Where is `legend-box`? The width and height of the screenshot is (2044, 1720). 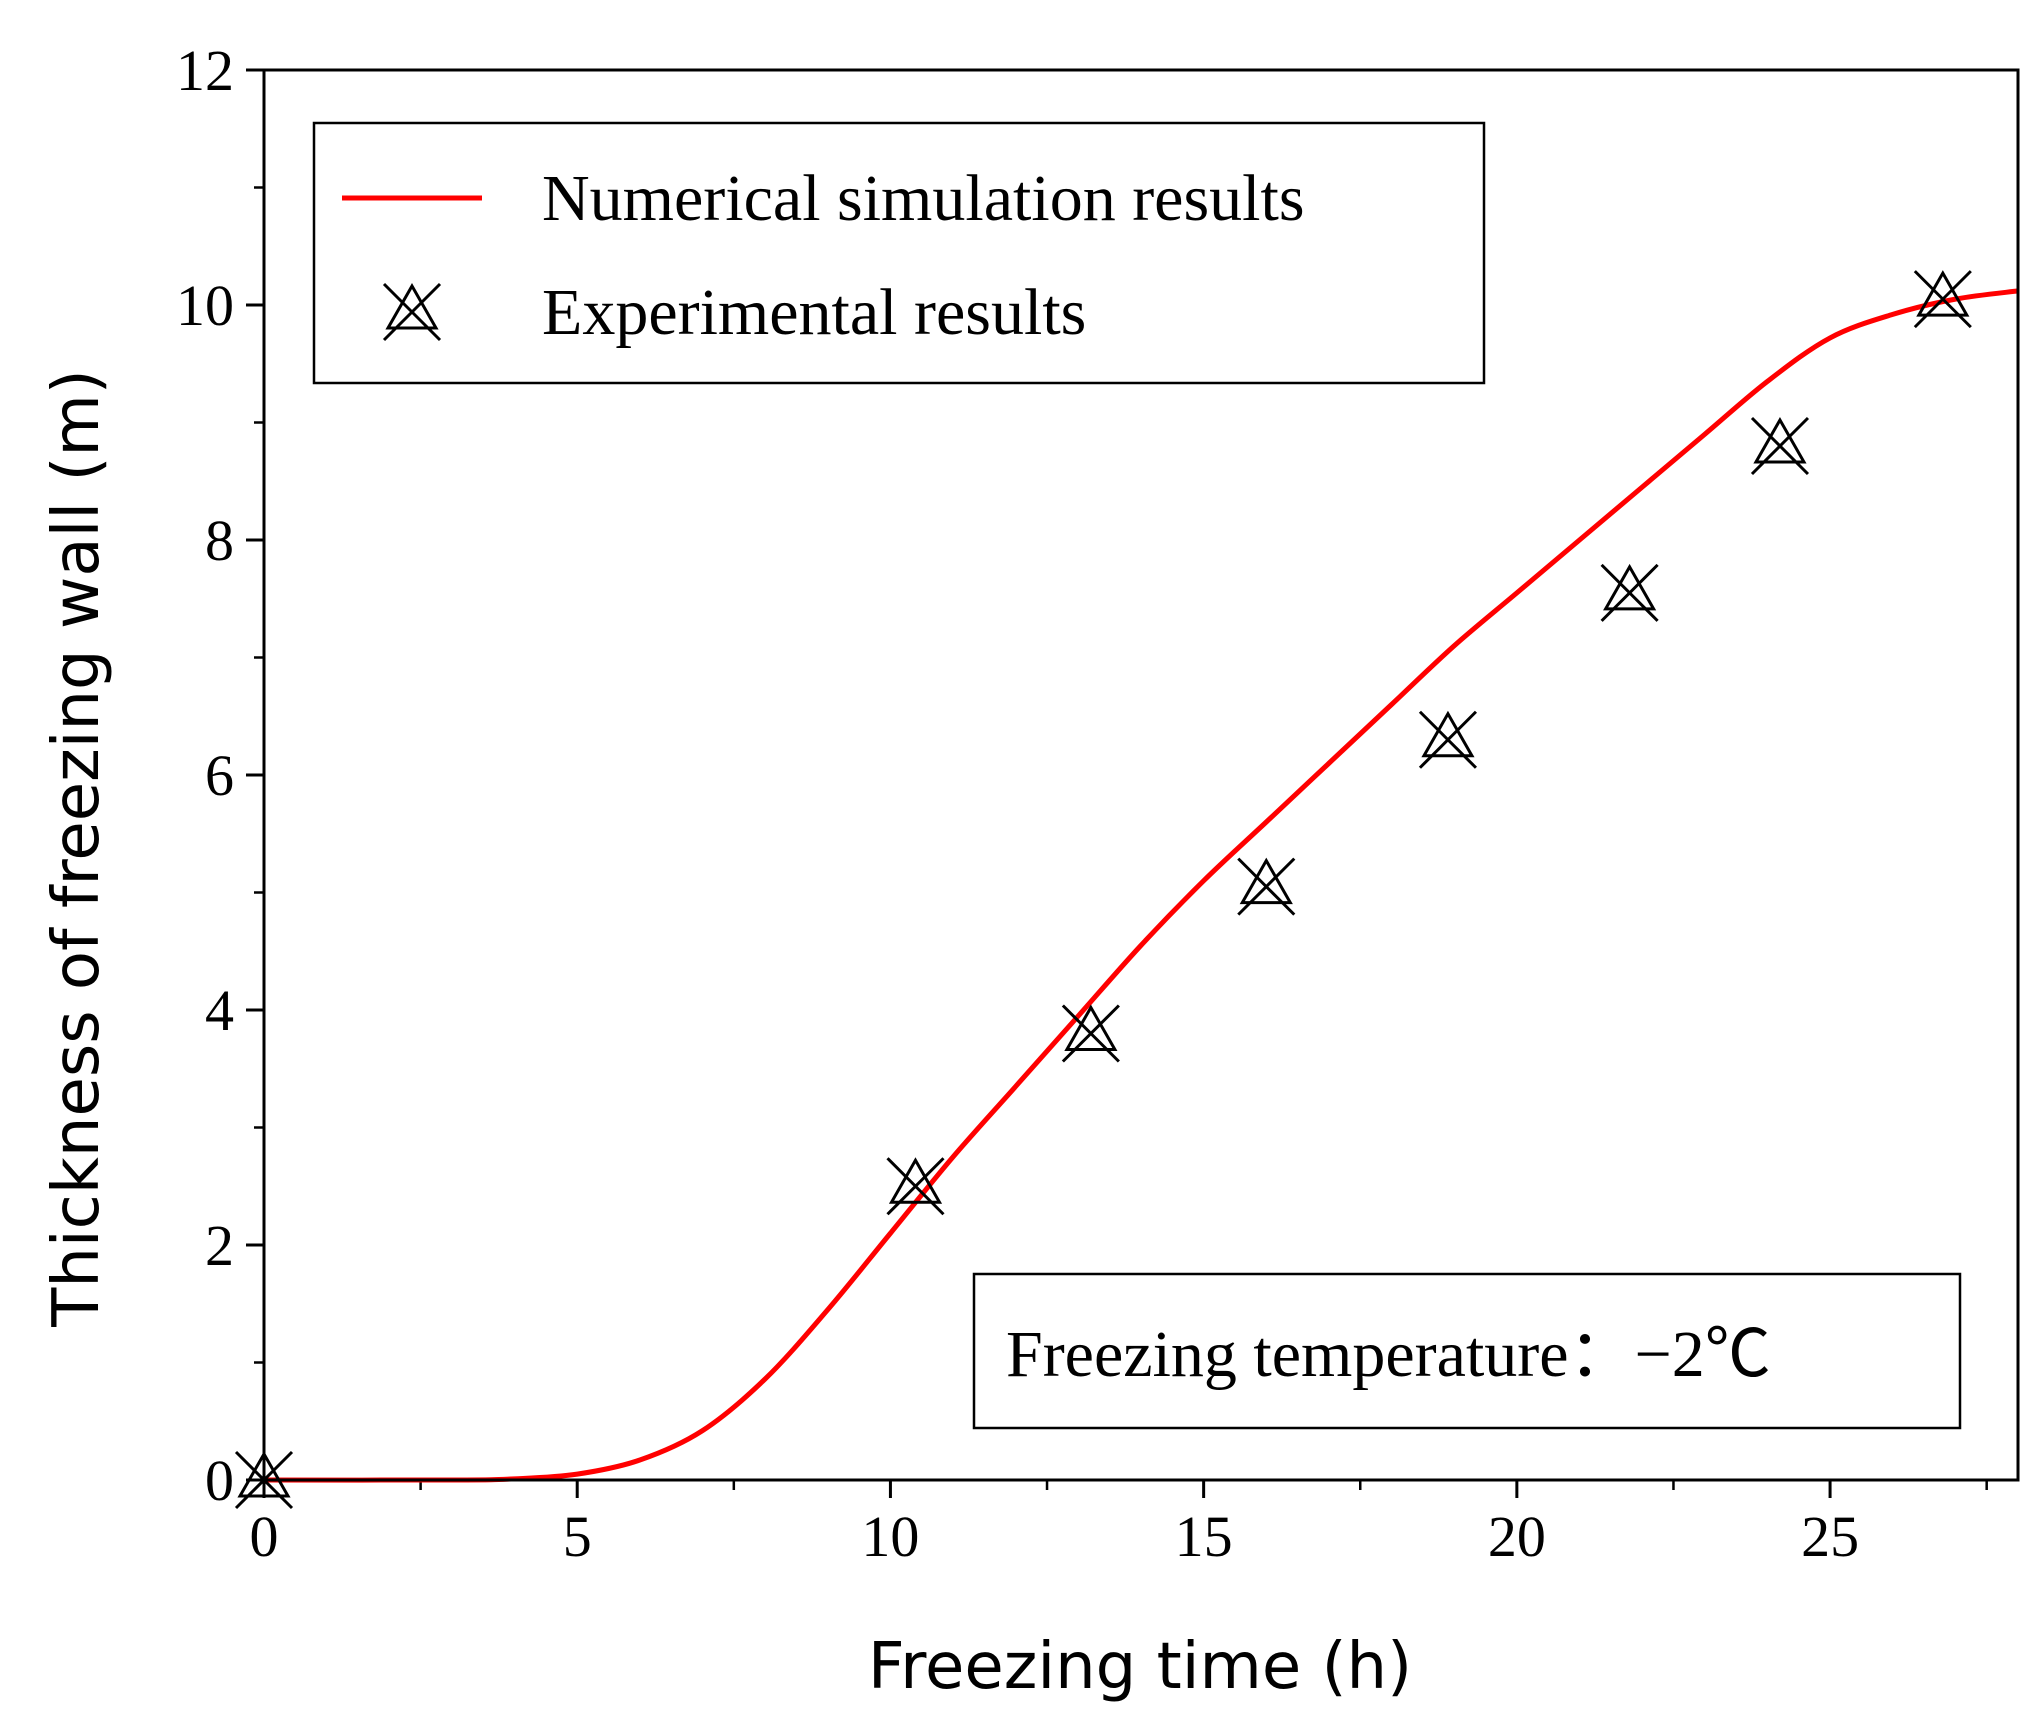 legend-box is located at coordinates (899, 253).